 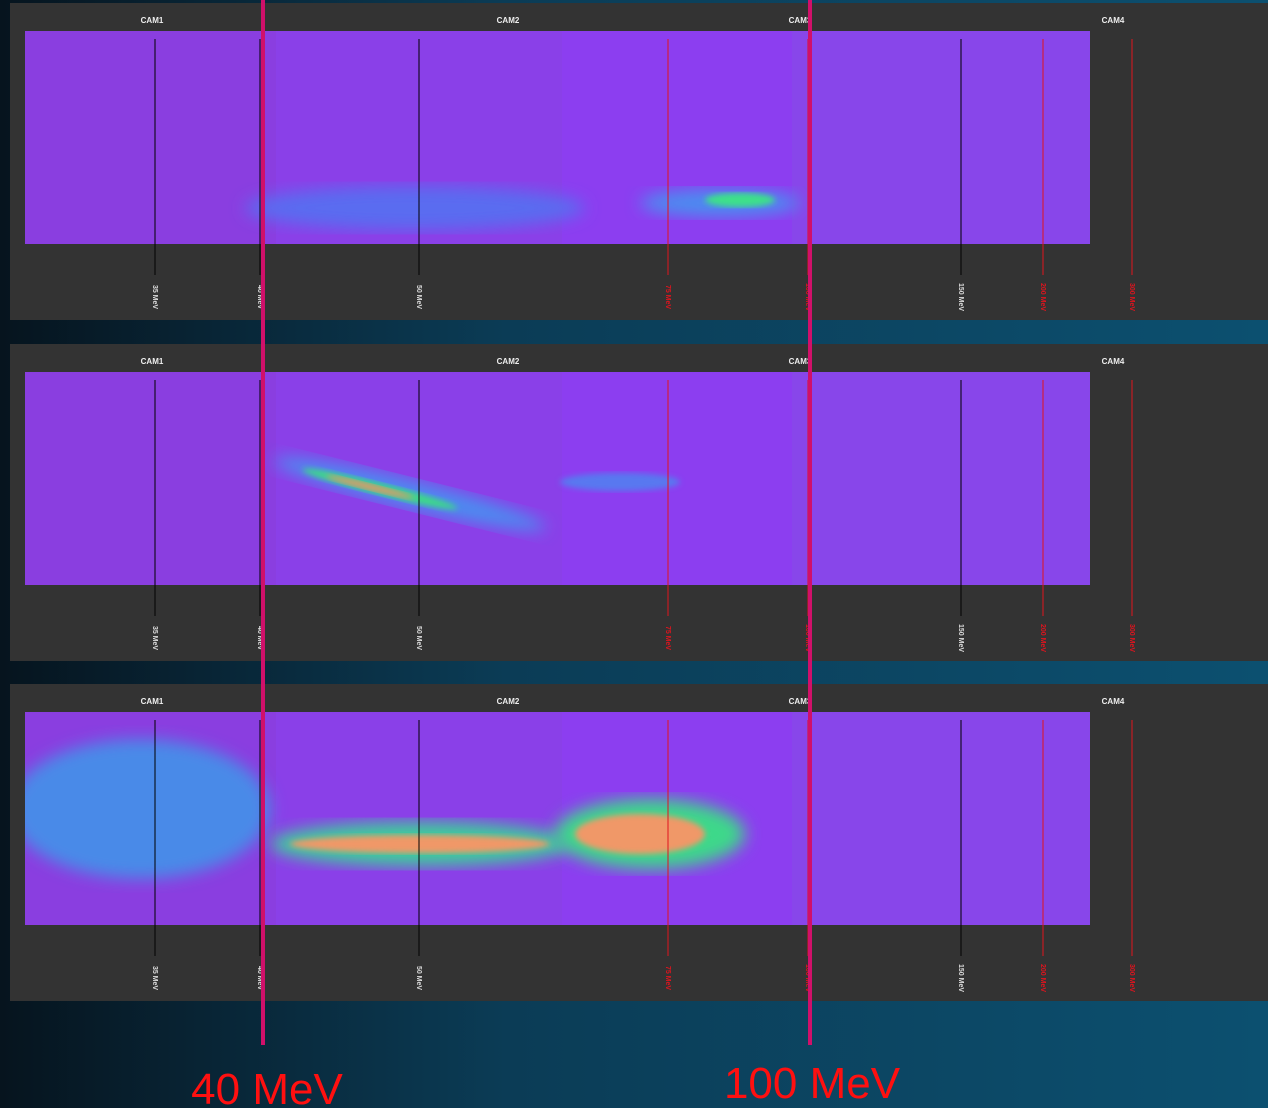 I want to click on energy-annotation: 100 MeV, so click(x=812, y=1083).